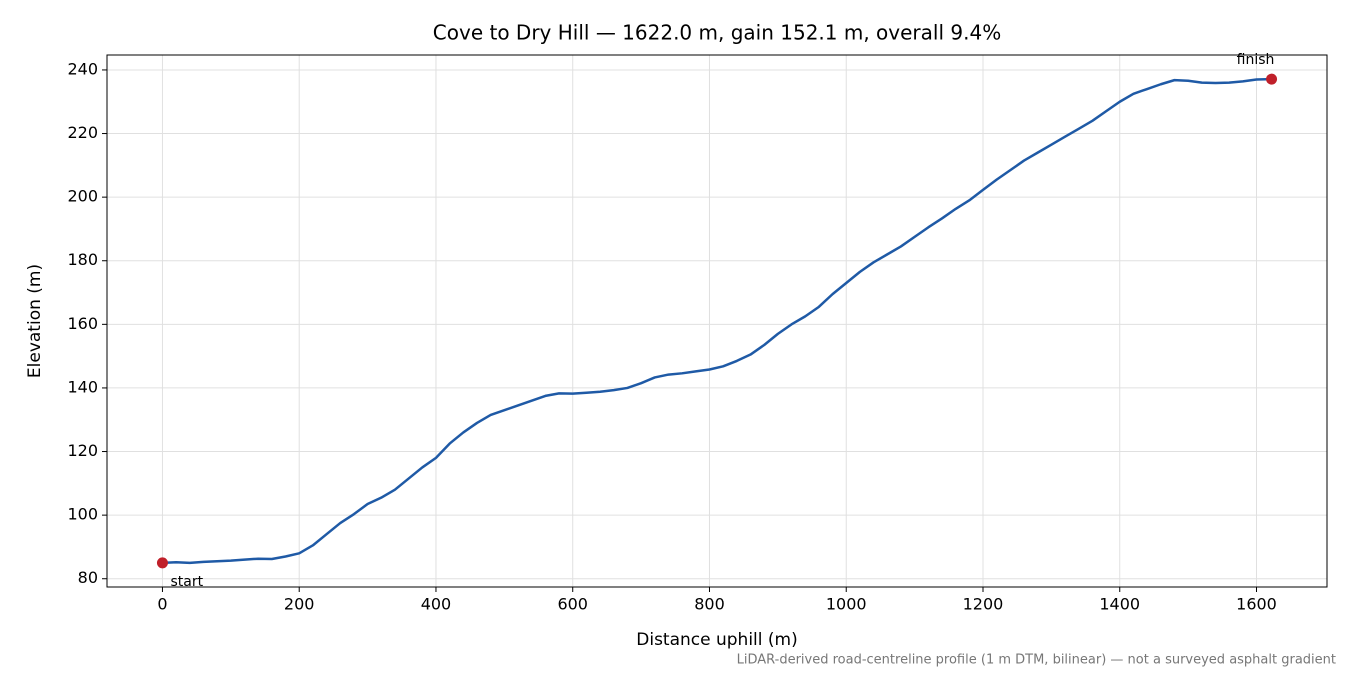 The image size is (1350, 675). I want to click on x-tick-label: 400, so click(436, 604).